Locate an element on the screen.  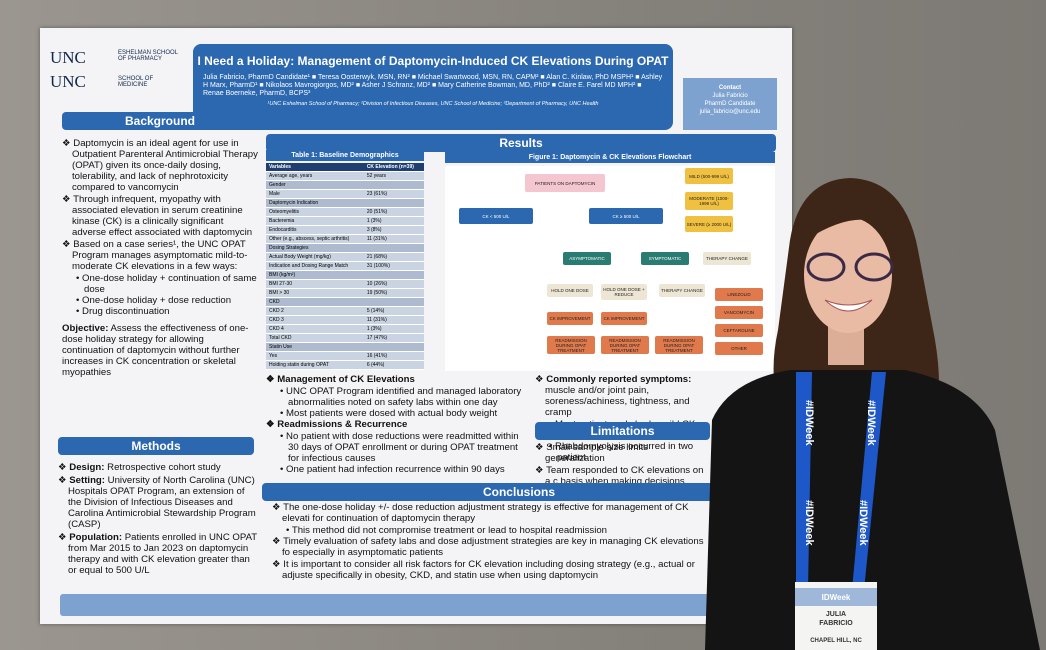
logo-text: SCHOOL OF MEDICINE is located at coordinates (136, 82).